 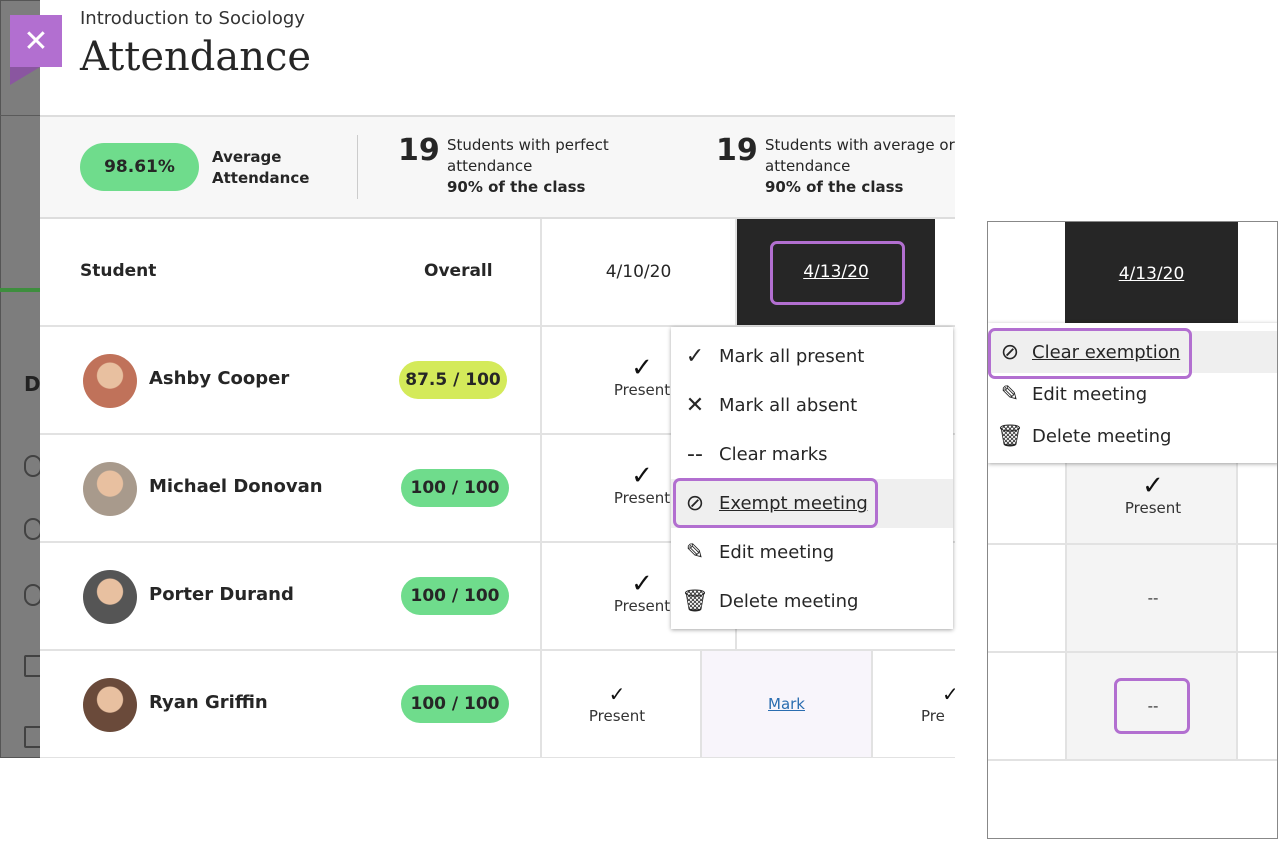 I want to click on progress-line, so click(x=20, y=290).